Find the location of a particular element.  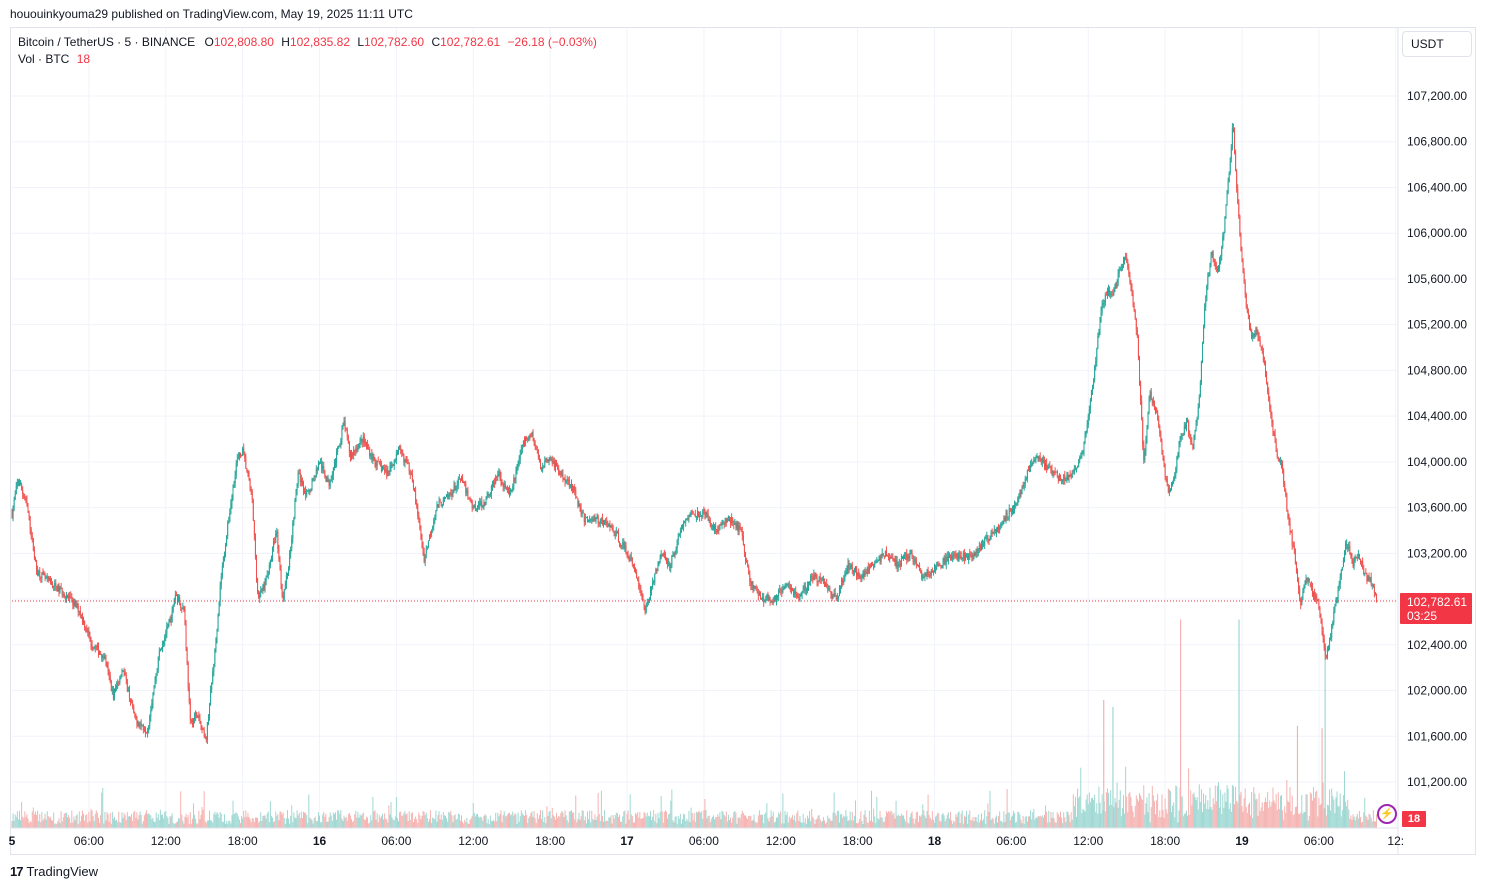

symbol-label: Bitcoin / TetherUS · 5 · BINANCE is located at coordinates (107, 42).